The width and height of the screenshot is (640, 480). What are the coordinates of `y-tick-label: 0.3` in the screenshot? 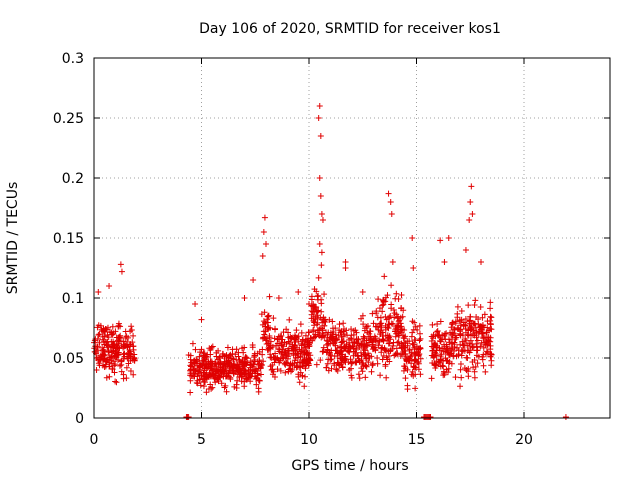 It's located at (73, 59).